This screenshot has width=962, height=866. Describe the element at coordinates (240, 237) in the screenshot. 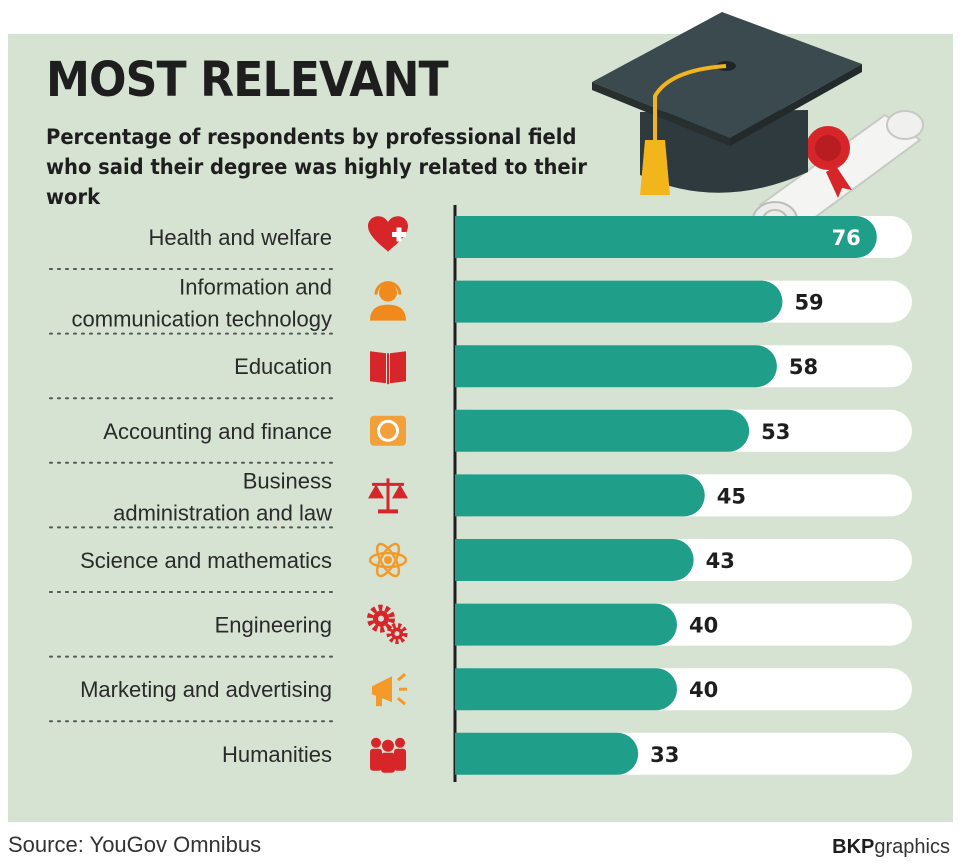

I see `category-label: Health and welfare` at that location.